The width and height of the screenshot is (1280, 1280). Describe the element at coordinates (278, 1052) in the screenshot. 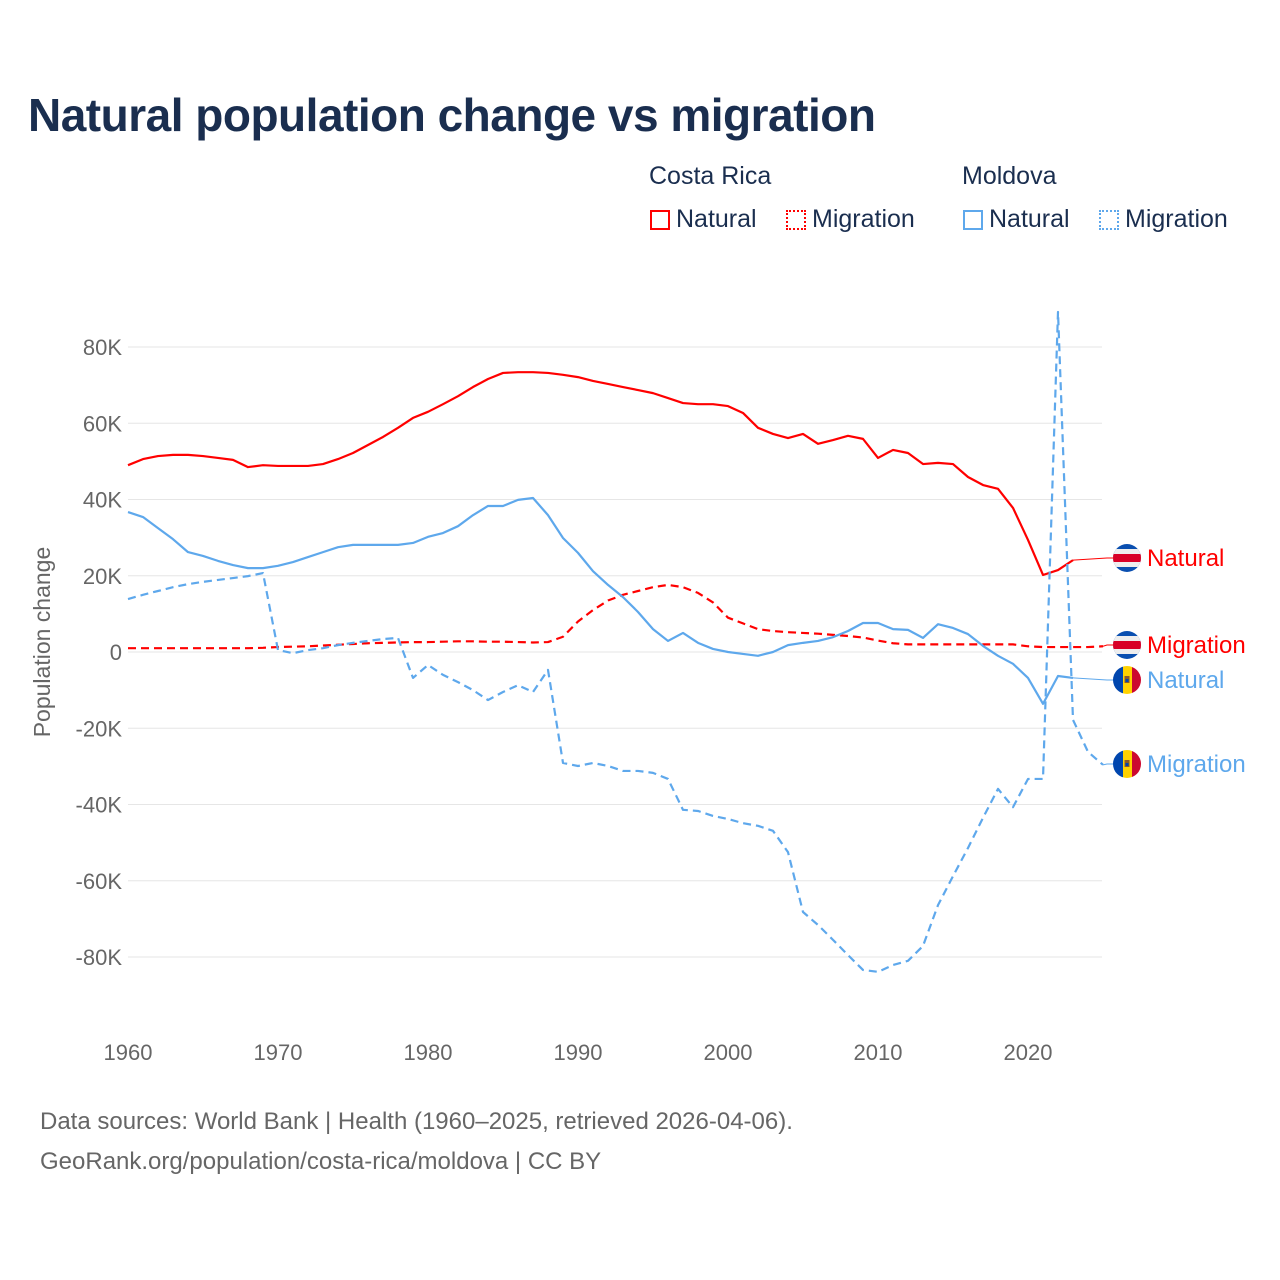

I see `x-tick-label: 1970` at that location.